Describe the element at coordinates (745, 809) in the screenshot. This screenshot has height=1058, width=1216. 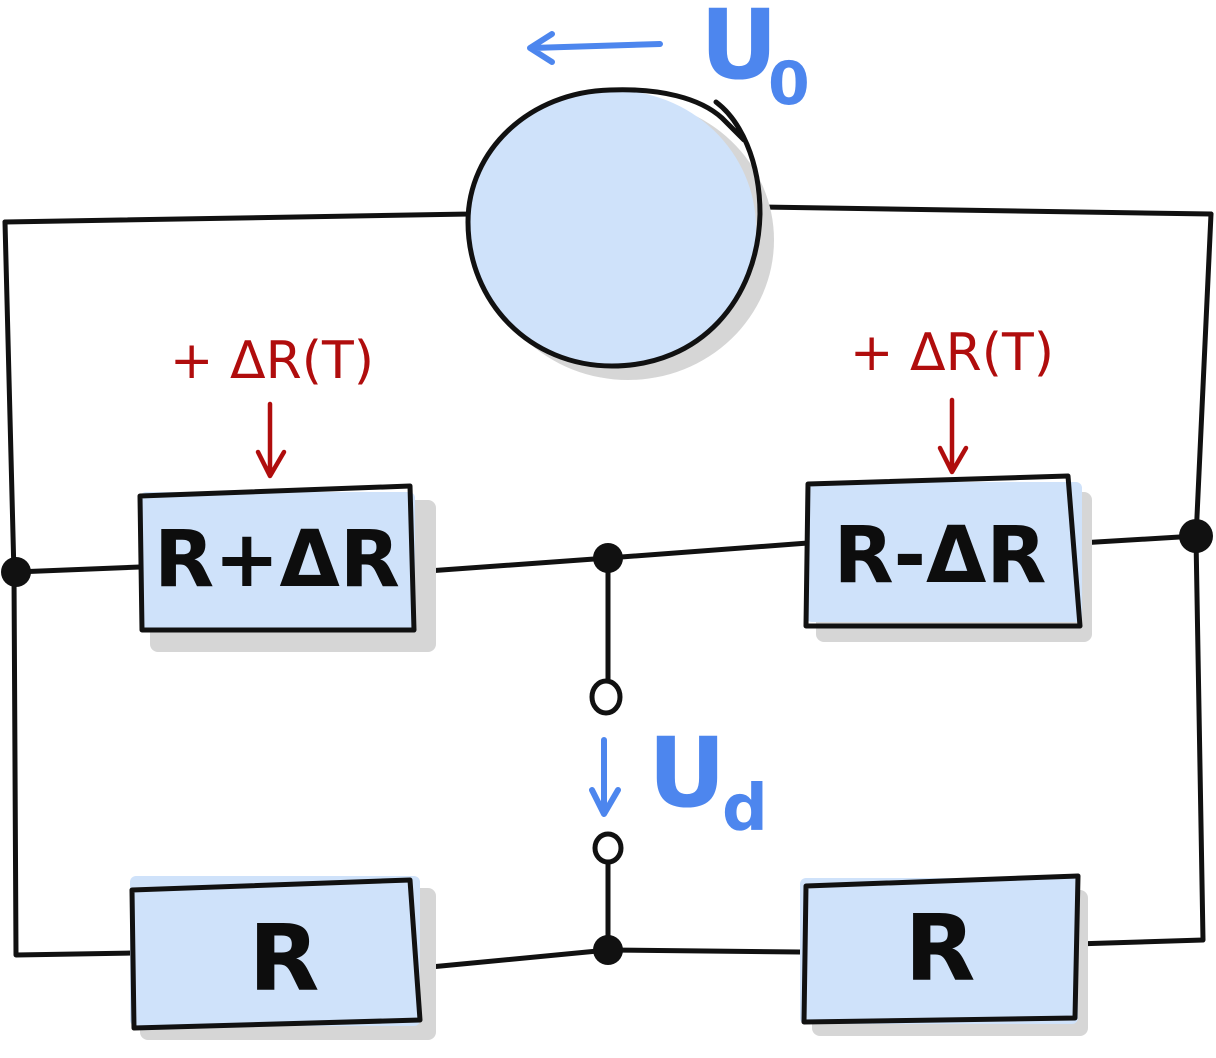
I see `output-voltage-subscript: d` at that location.